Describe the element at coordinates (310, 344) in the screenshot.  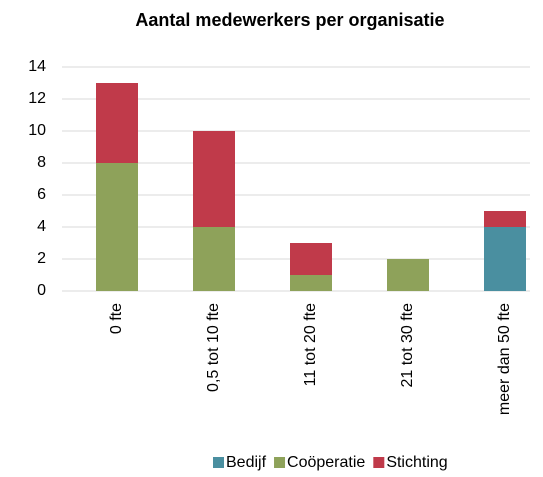
I see `x-tick-label: 11 tot 20 fte` at that location.